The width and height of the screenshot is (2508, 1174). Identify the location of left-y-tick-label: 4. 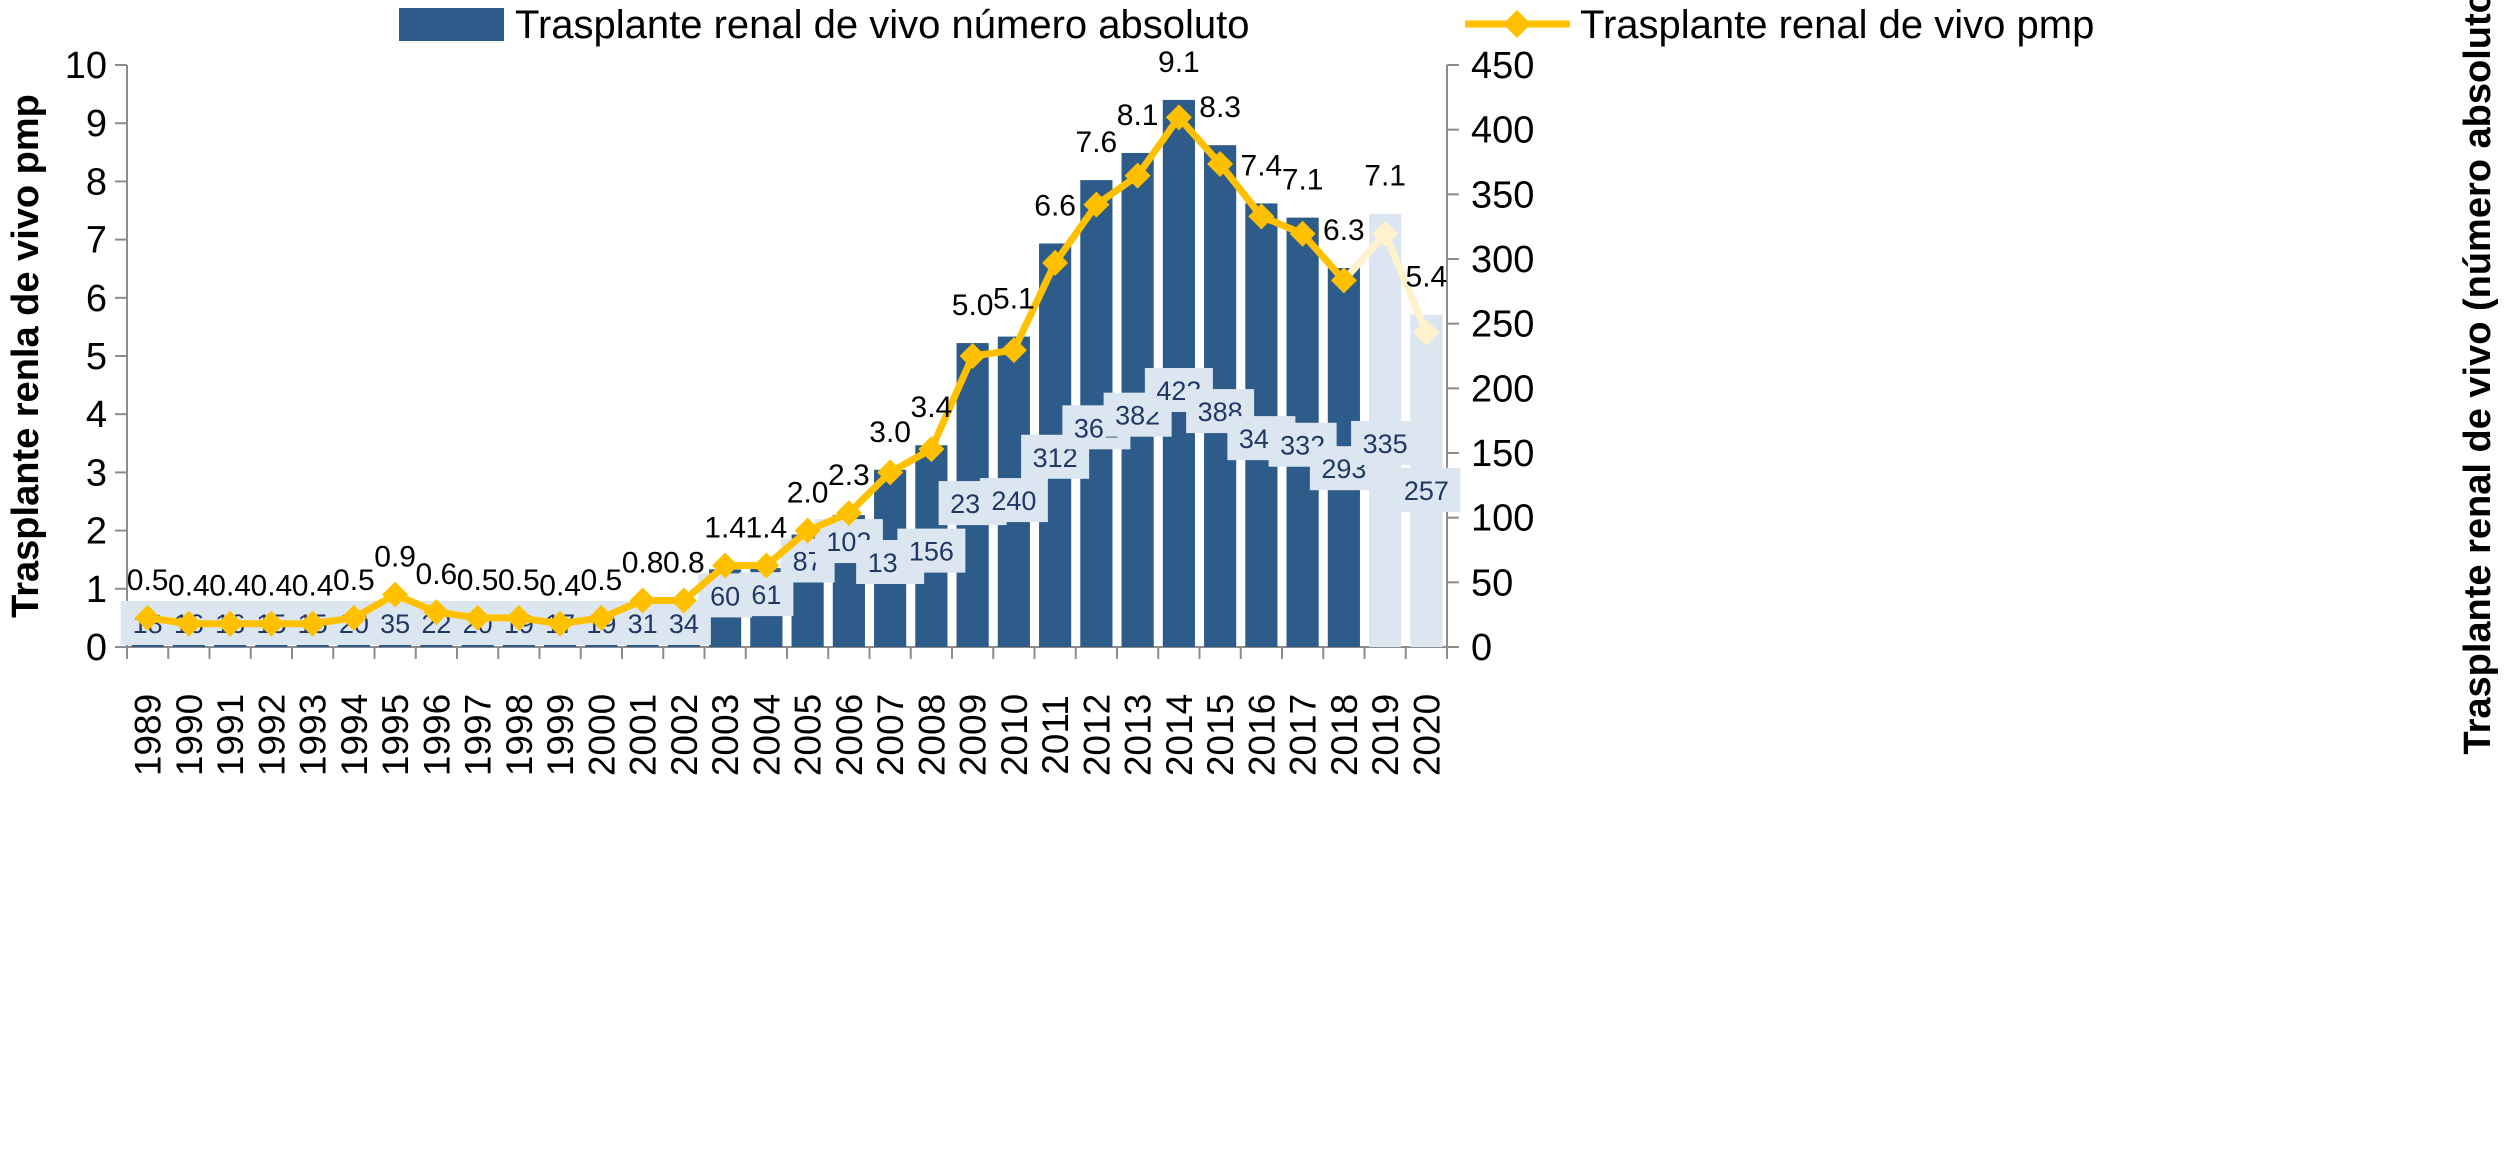
(96, 415).